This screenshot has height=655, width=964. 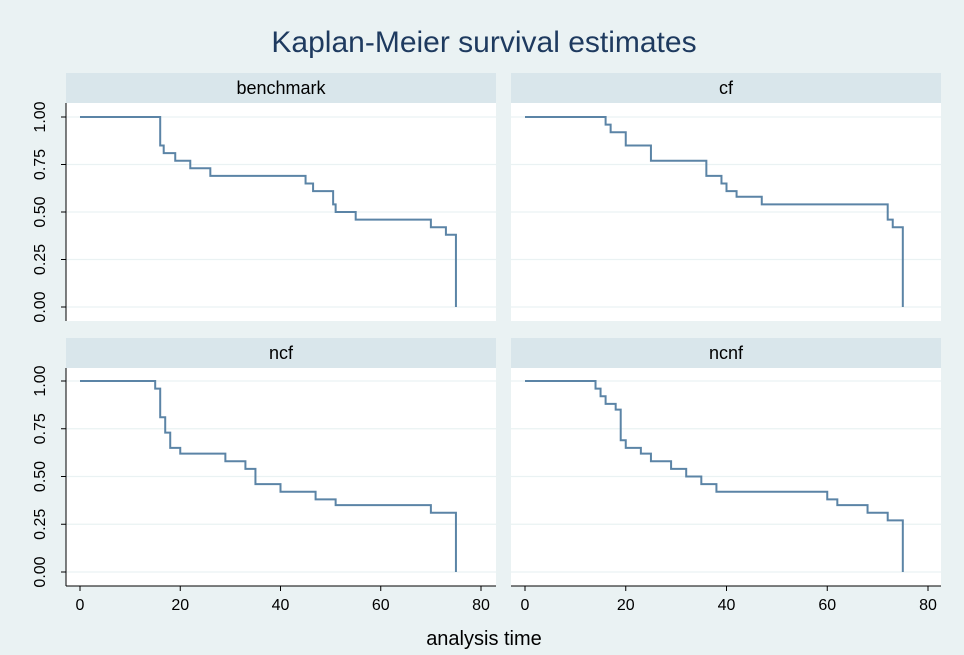 I want to click on survival-curve-cf, so click(x=714, y=211).